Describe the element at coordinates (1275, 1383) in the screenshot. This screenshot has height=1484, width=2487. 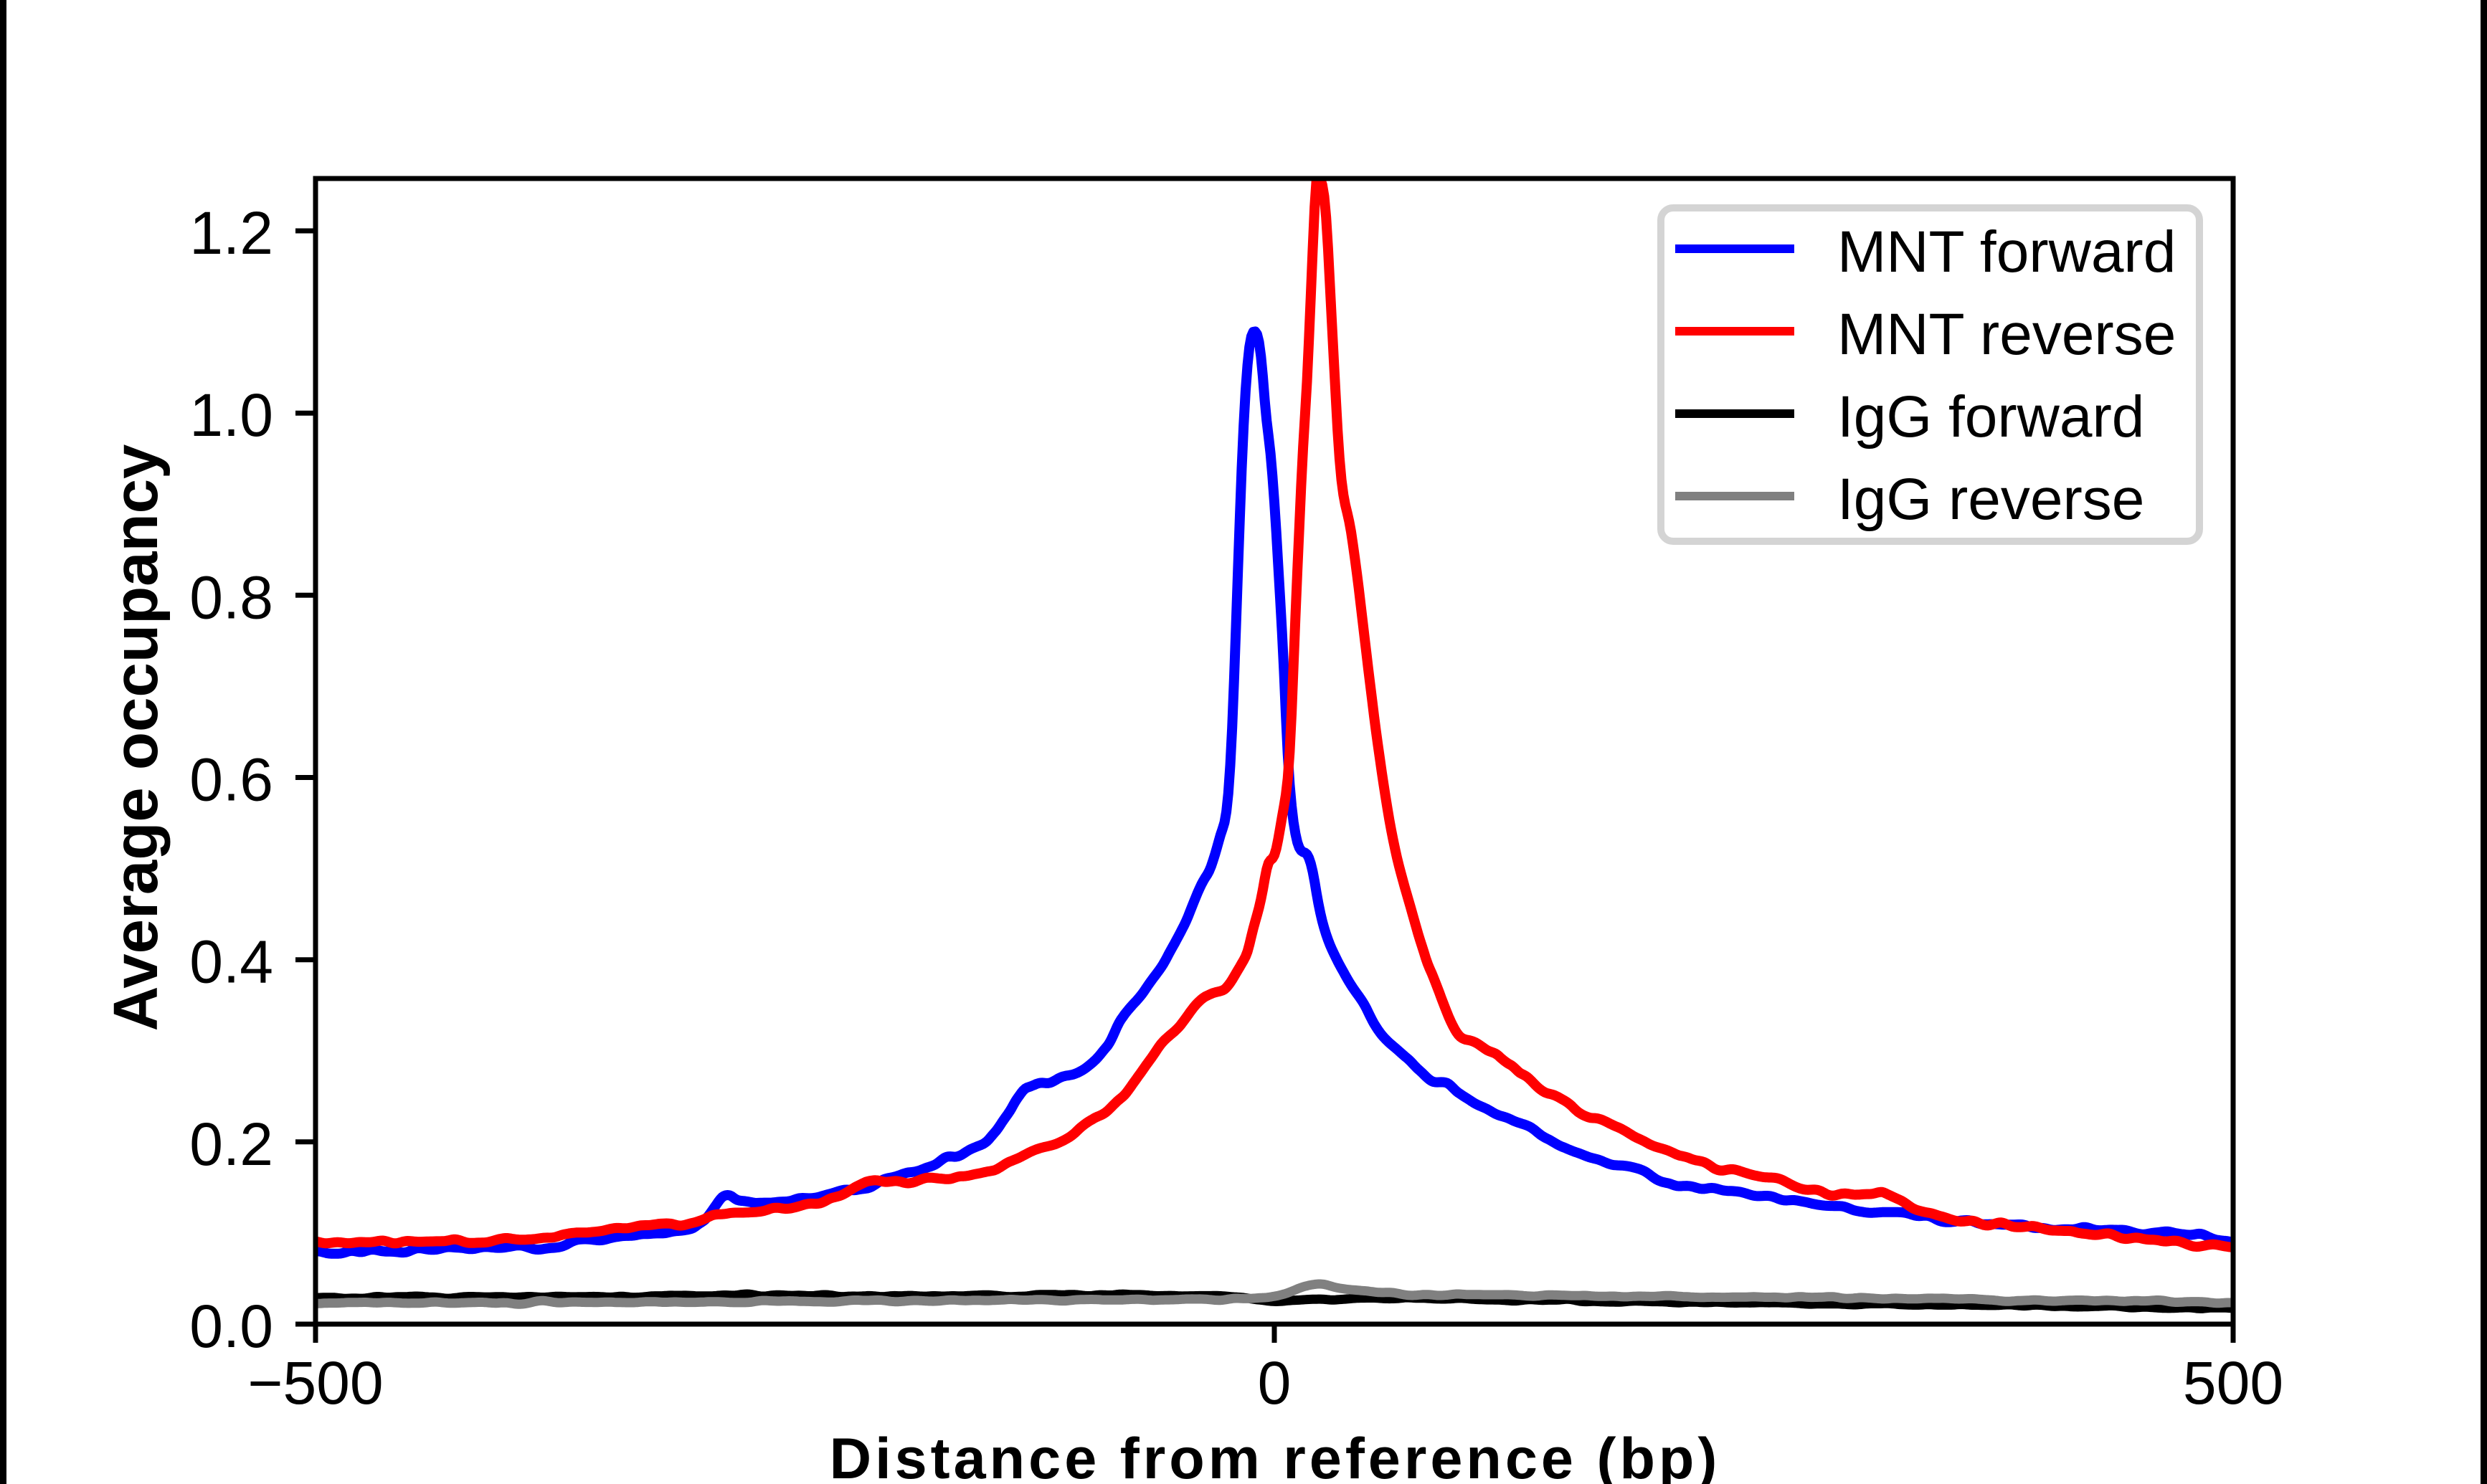
I see `svg-text: 0` at that location.